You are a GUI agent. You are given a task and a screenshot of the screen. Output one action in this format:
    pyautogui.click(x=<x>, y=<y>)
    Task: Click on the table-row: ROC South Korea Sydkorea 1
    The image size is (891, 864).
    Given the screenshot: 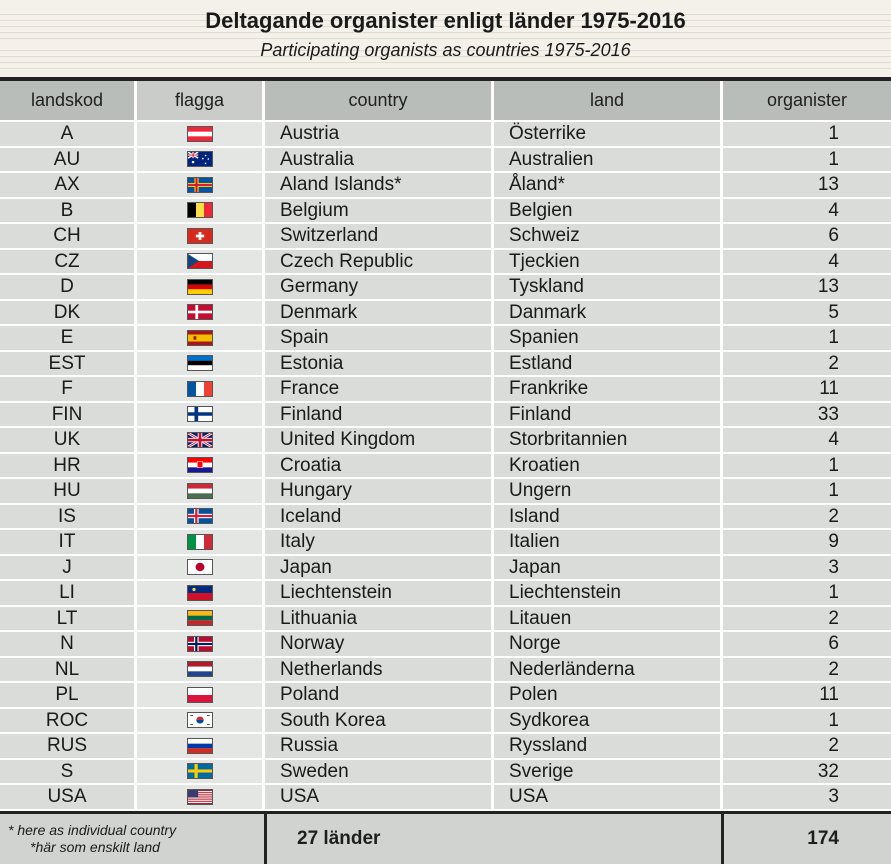 What is the action you would take?
    pyautogui.click(x=445, y=721)
    